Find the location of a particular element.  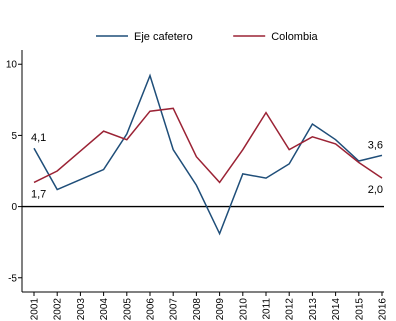

x-tick-label: 2013 is located at coordinates (313, 309).